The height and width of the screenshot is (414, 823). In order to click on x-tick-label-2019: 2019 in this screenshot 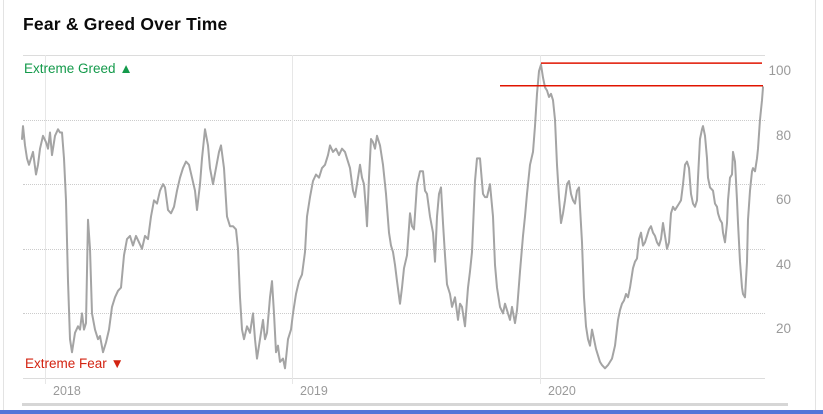, I will do `click(314, 391)`.